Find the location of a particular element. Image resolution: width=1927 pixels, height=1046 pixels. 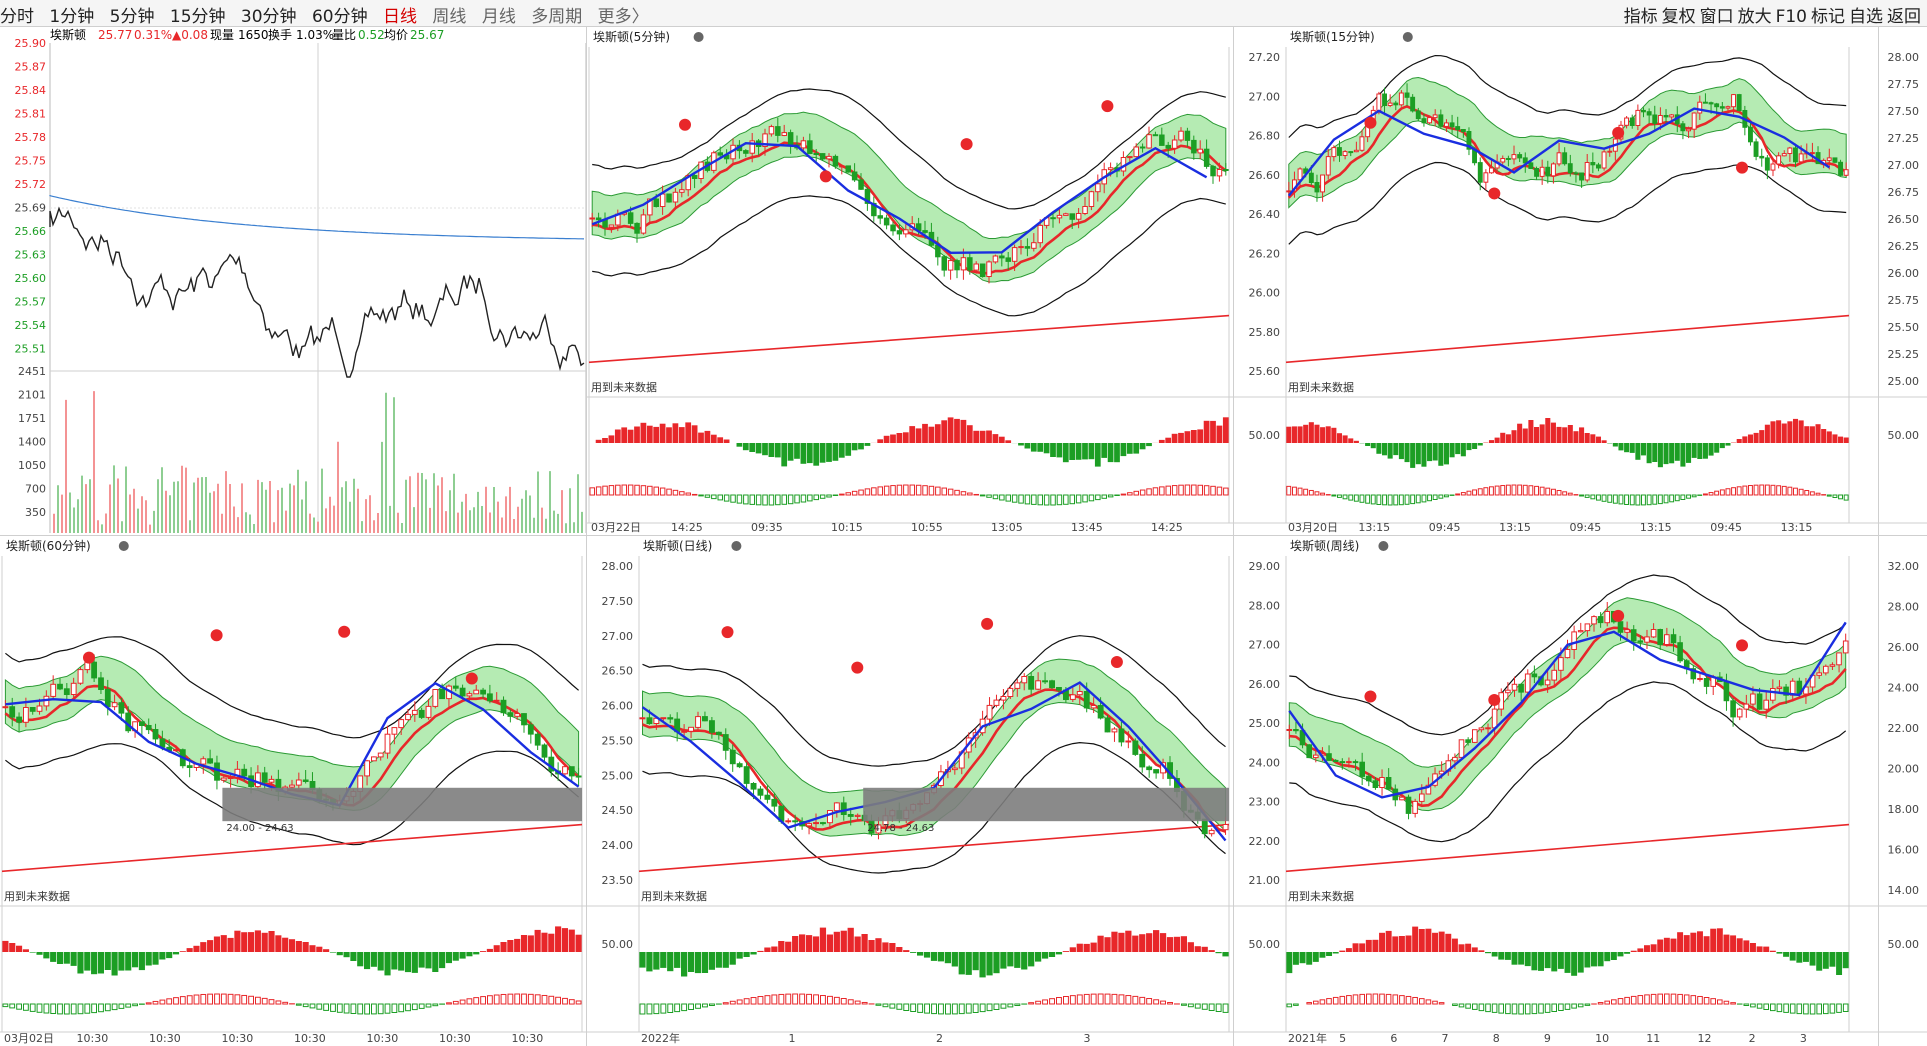

tab-more: 更多〉 is located at coordinates (623, 17).